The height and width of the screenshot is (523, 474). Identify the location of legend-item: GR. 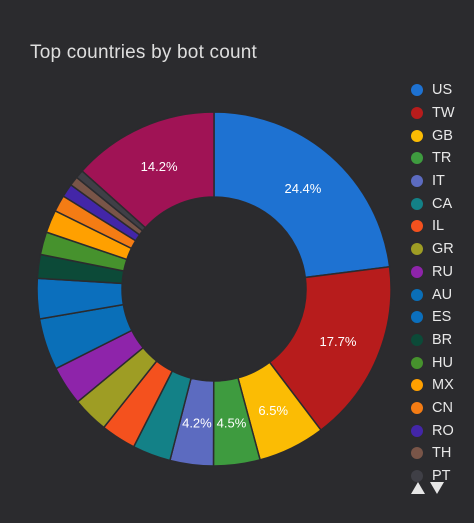
(433, 249).